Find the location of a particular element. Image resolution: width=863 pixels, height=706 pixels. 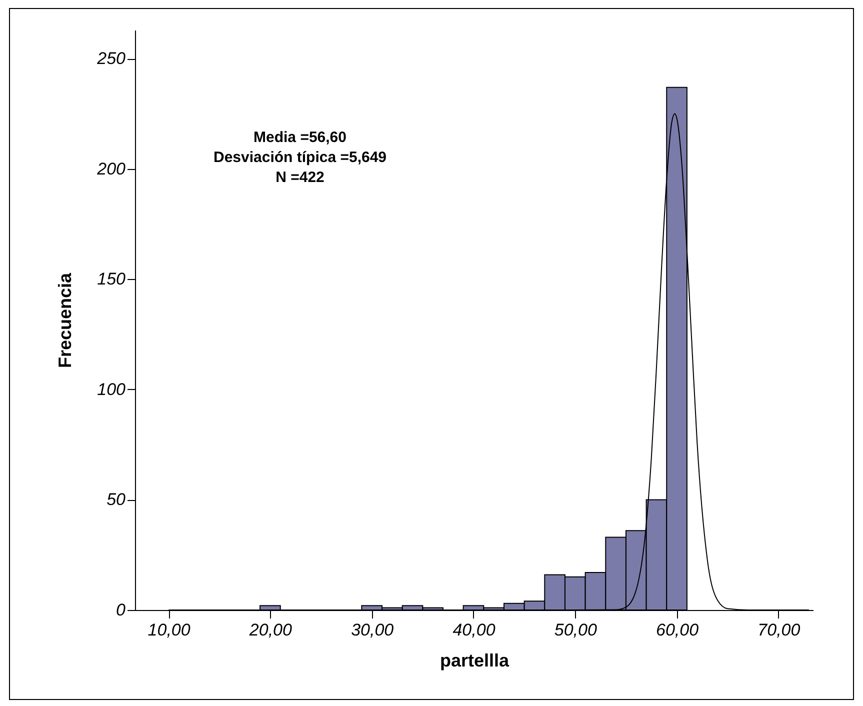

annotation: N =422 is located at coordinates (300, 177).